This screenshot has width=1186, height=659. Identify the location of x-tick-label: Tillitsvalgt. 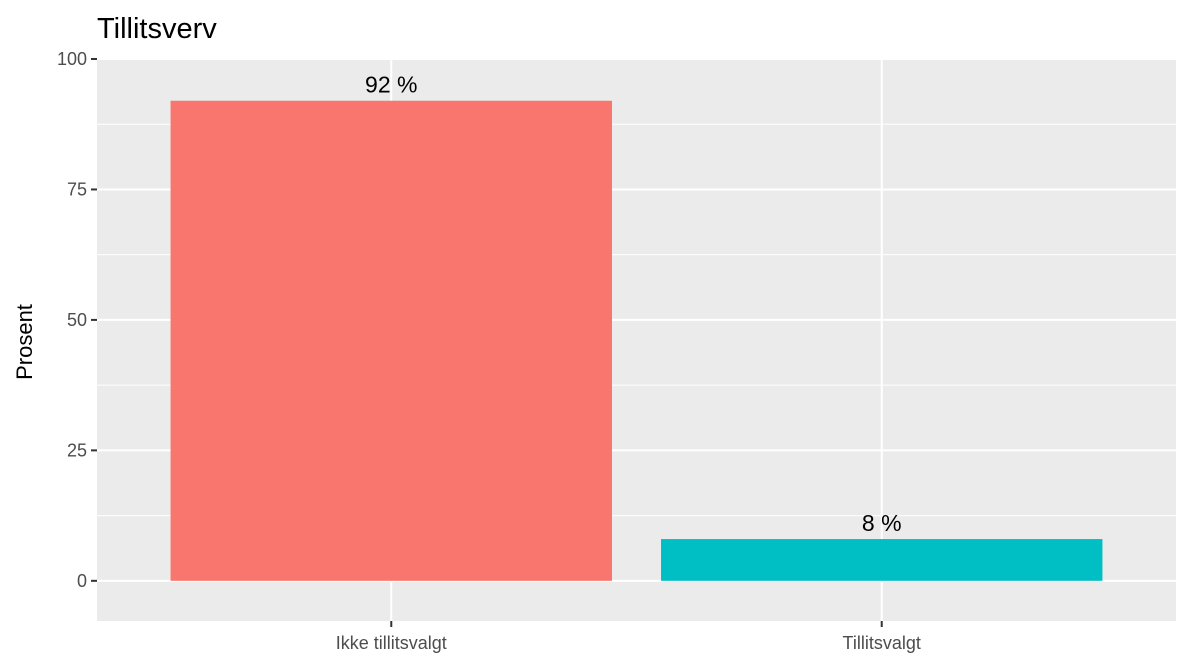
(882, 643).